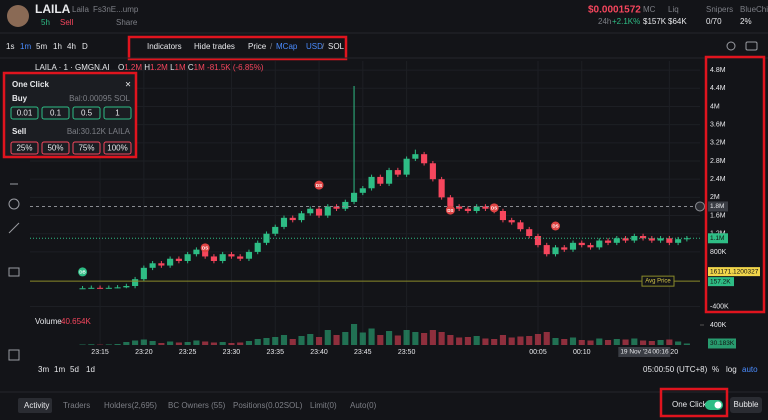 The height and width of the screenshot is (420, 768). Describe the element at coordinates (287, 46) in the screenshot. I see `mcap-toggle: MCap` at that location.